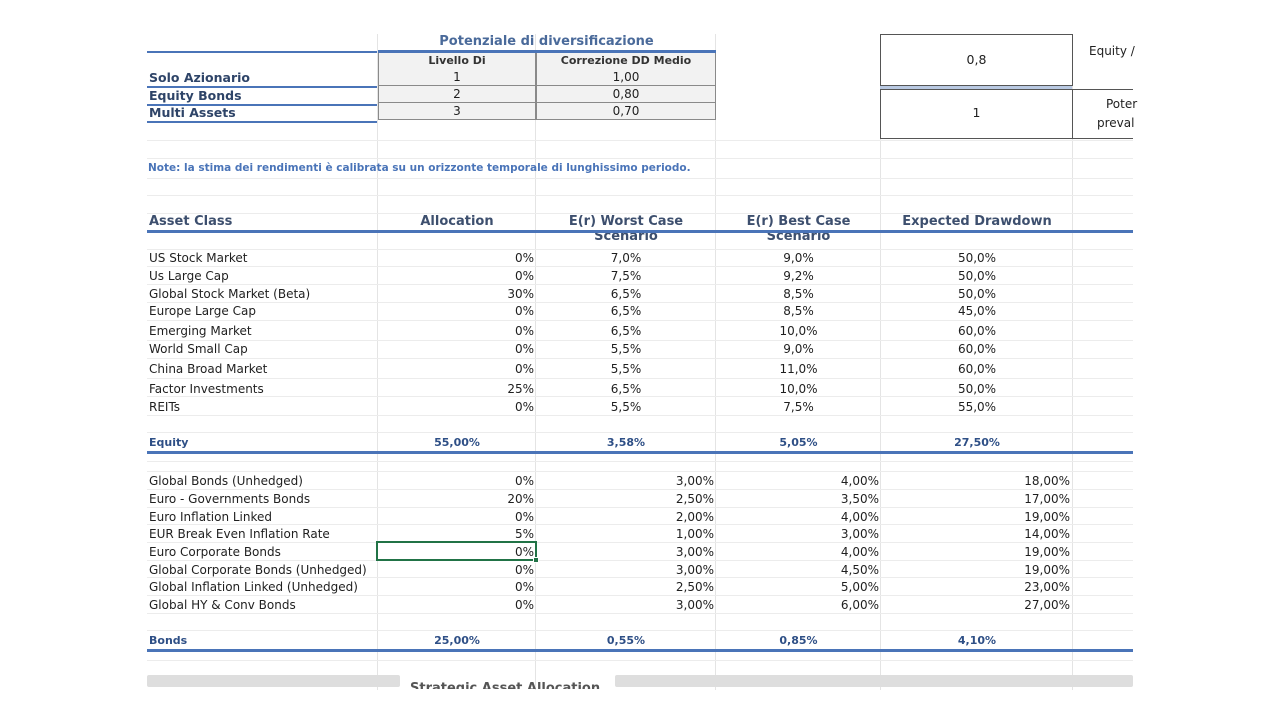 This screenshot has height=720, width=1280. Describe the element at coordinates (798, 442) in the screenshot. I see `equity-total-best: 5,05%` at that location.